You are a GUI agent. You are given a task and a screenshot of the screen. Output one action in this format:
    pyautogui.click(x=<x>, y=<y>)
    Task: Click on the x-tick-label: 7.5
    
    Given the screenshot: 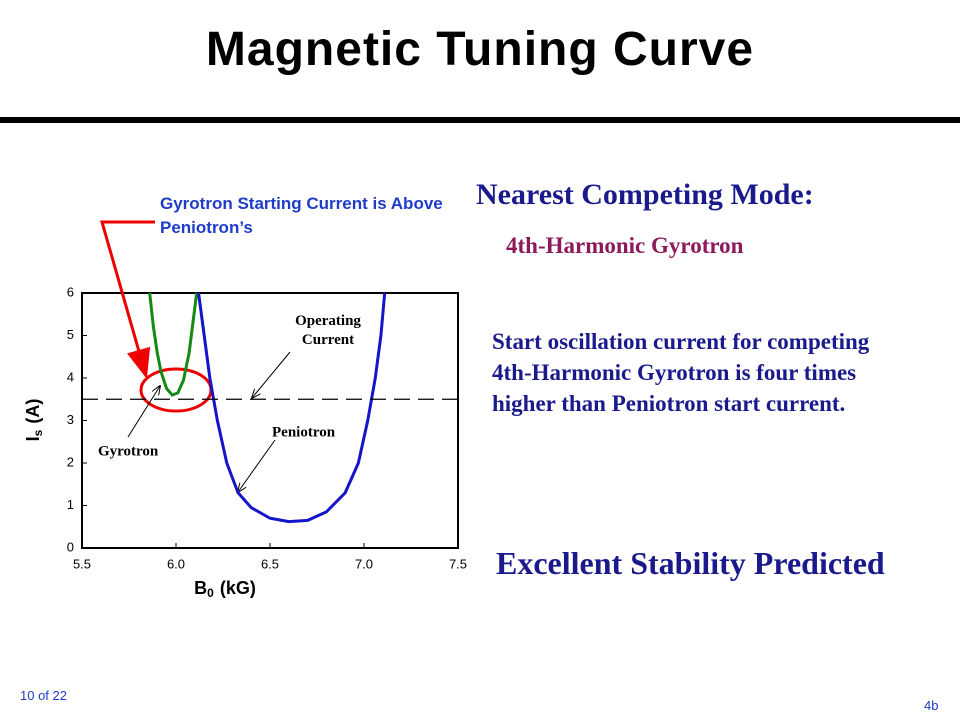 What is the action you would take?
    pyautogui.click(x=458, y=563)
    